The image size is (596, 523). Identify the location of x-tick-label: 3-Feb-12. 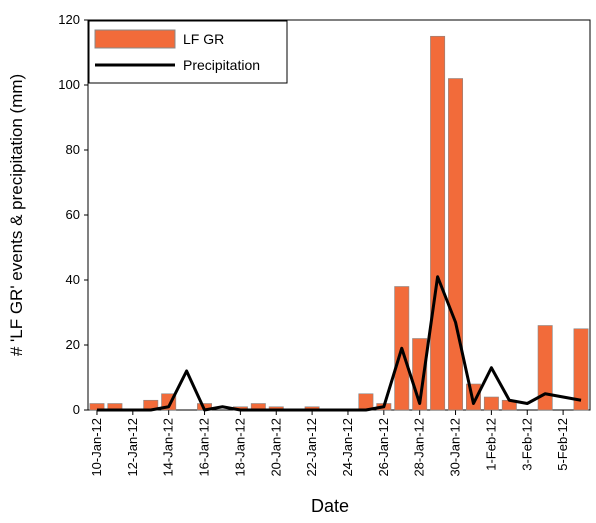
(526, 444).